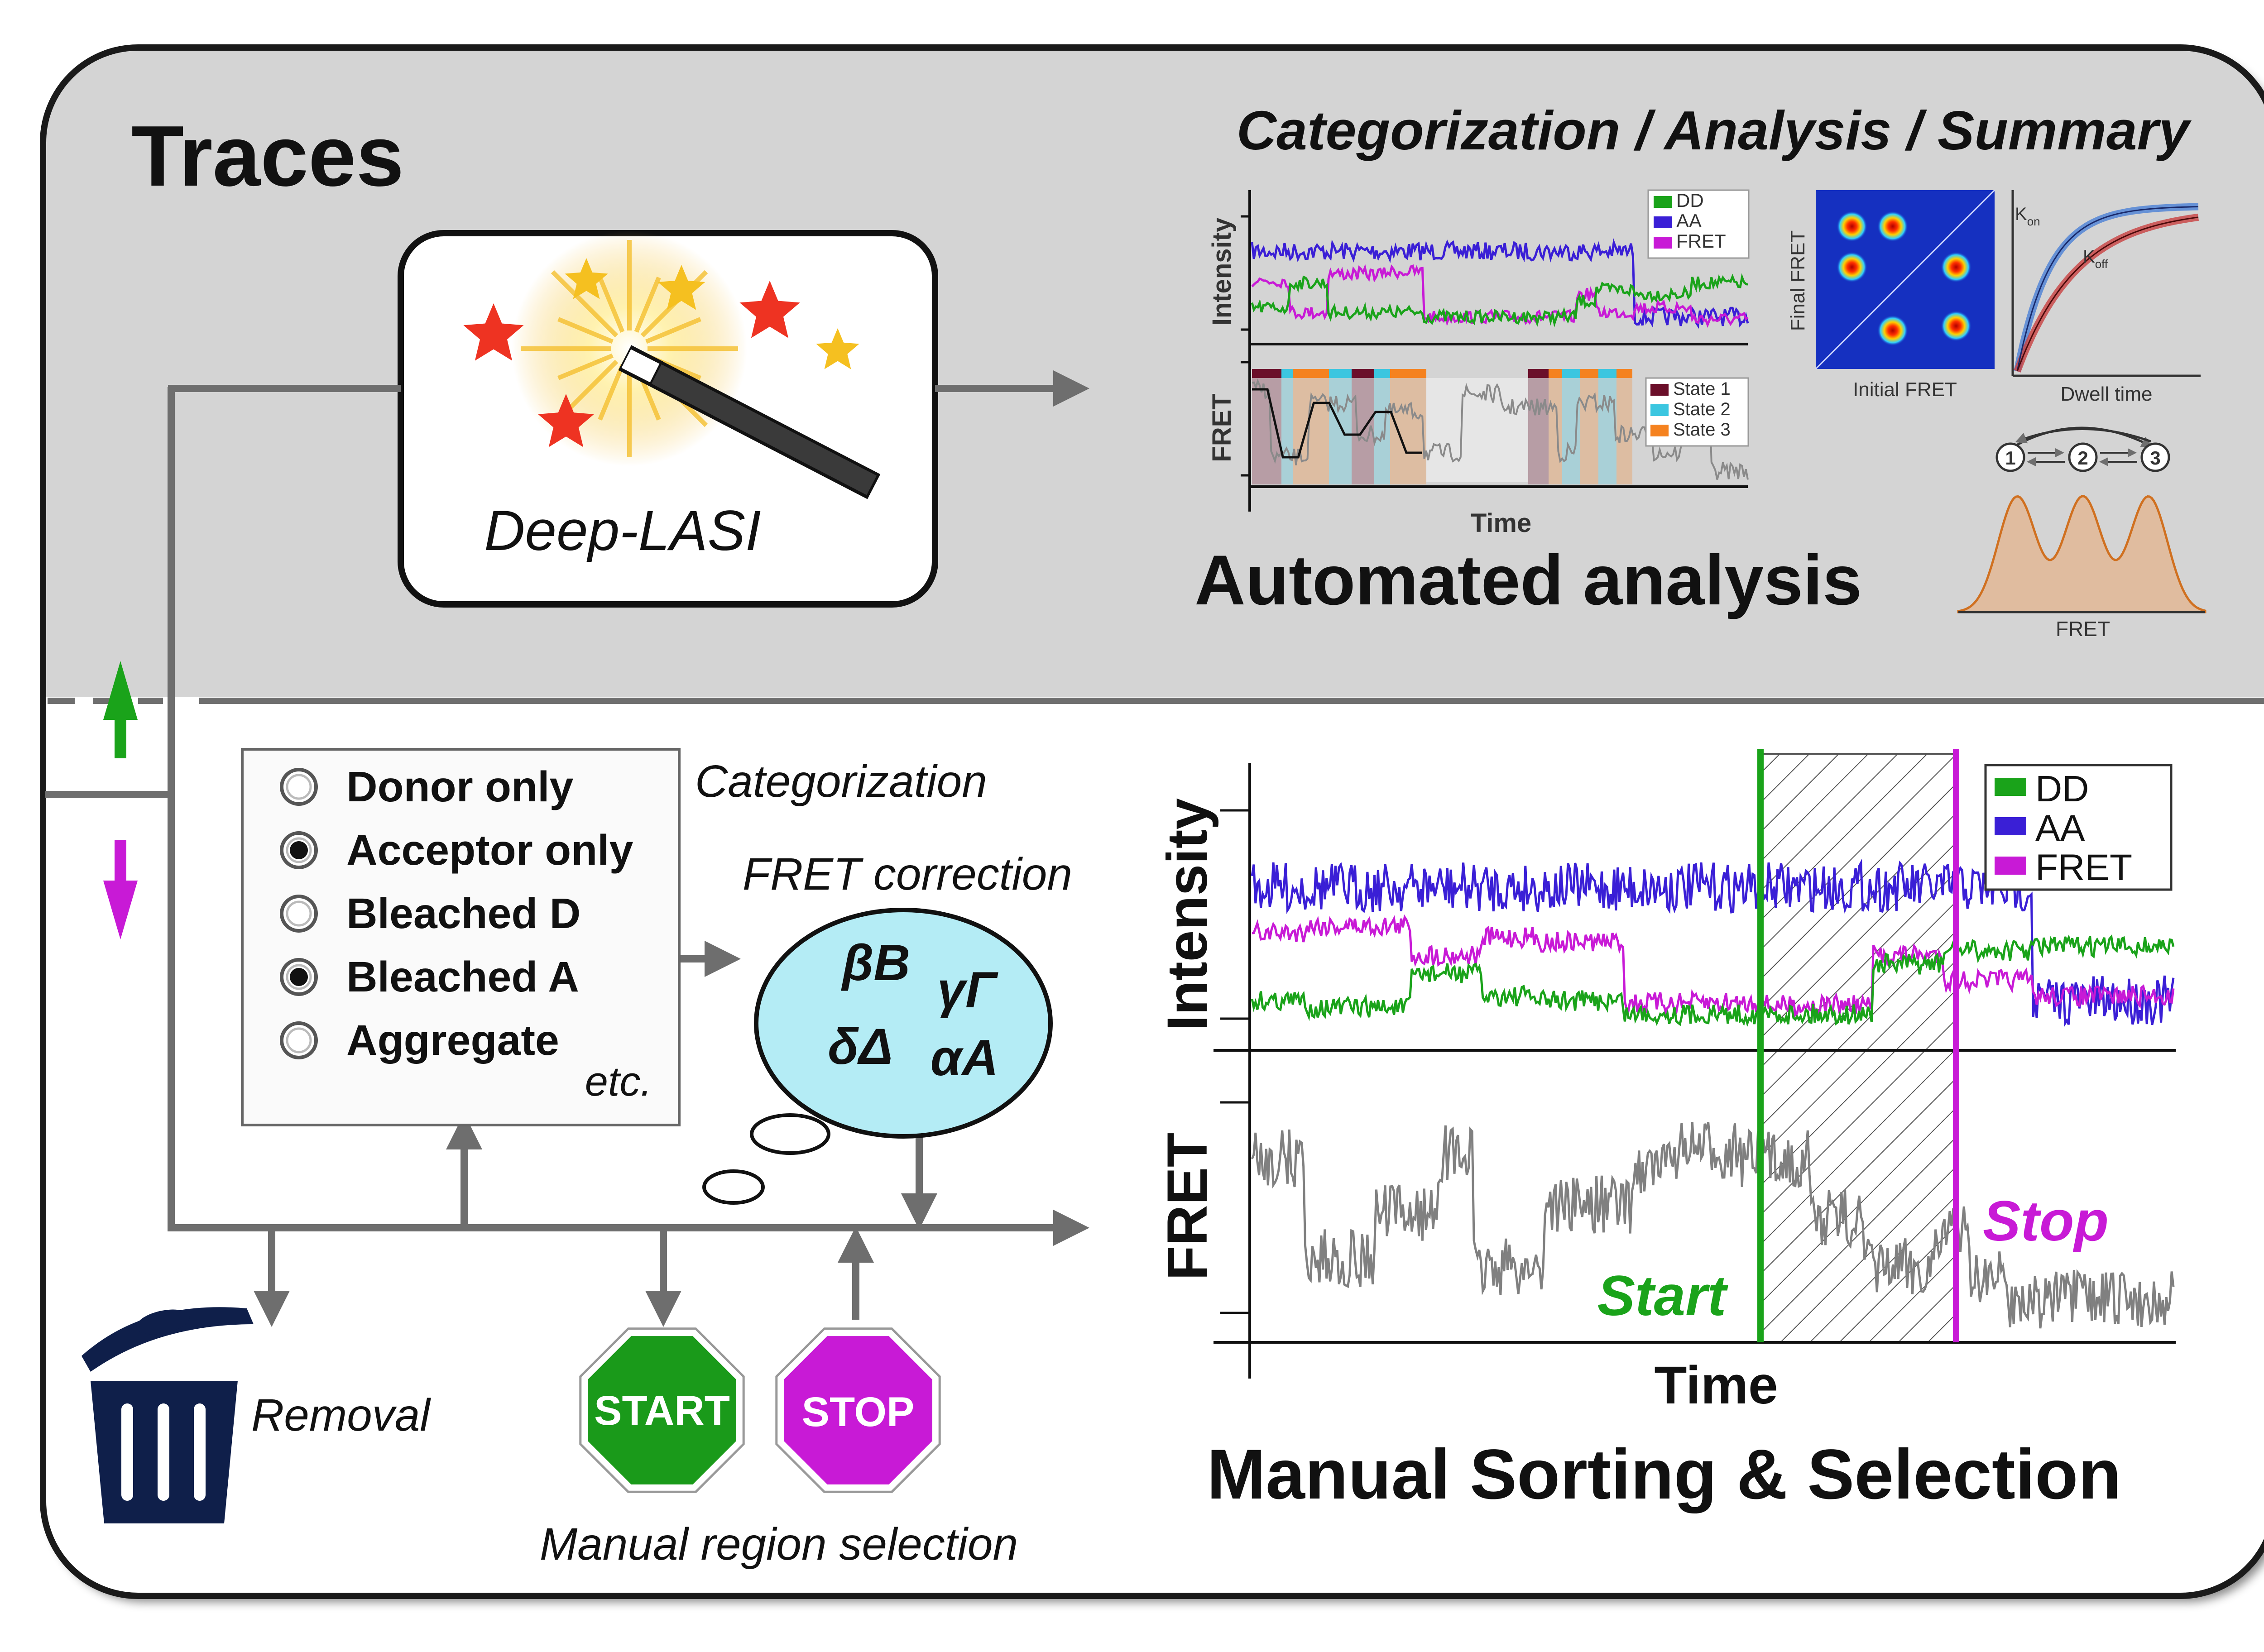  Describe the element at coordinates (2027, 216) in the screenshot. I see `kon-label: Kon` at that location.